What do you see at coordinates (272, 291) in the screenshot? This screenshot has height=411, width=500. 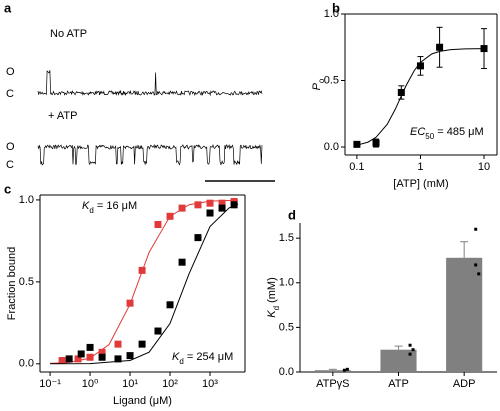 I see `text-part: (mM)` at bounding box center [272, 291].